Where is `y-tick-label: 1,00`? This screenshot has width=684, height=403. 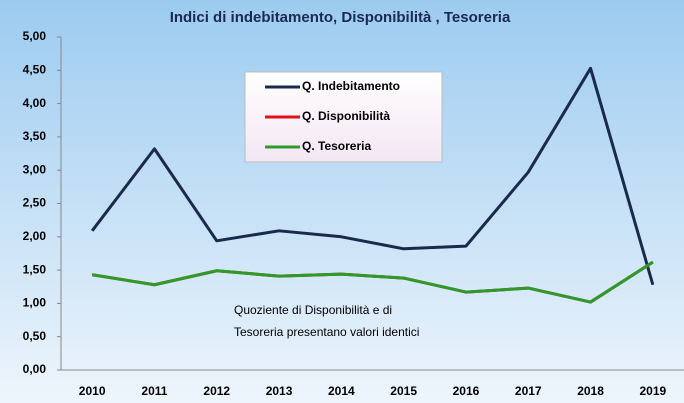
y-tick-label: 1,00 is located at coordinates (35, 303).